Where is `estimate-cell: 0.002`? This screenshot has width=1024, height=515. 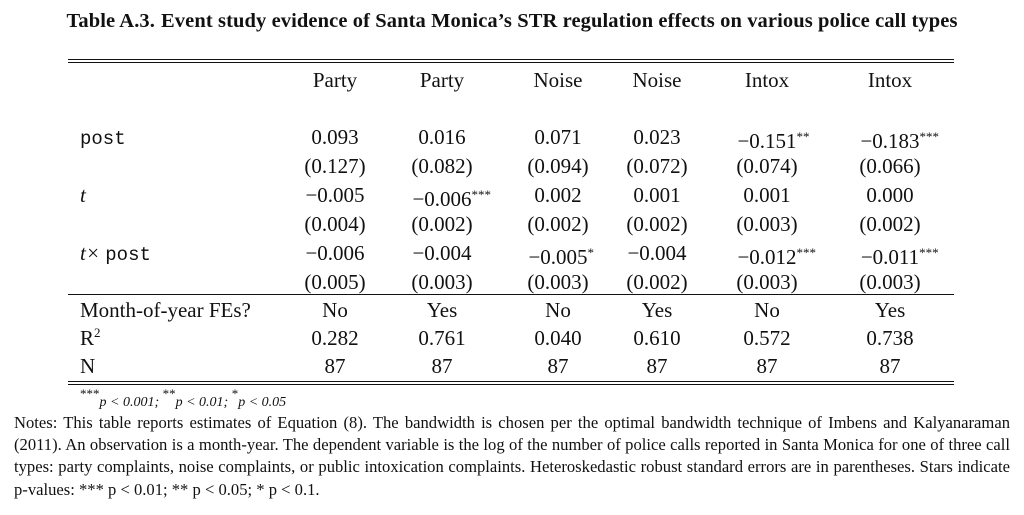
estimate-cell: 0.002 is located at coordinates (558, 195).